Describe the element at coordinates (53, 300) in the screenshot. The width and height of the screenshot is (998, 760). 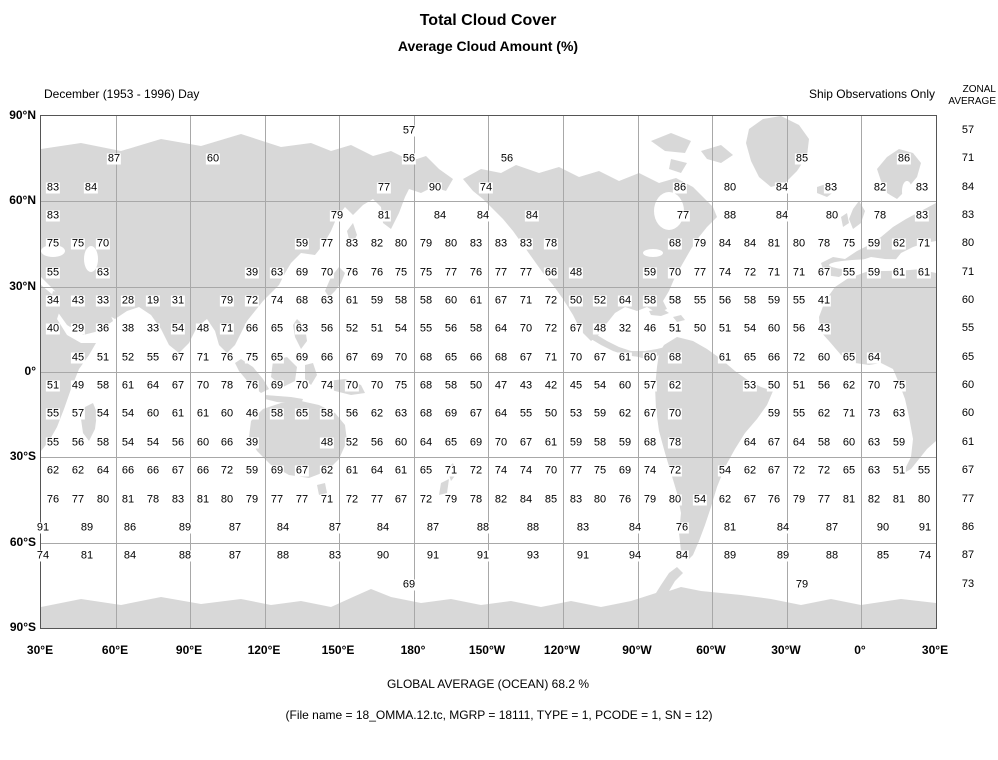
I see `cloud-amount-value: 34` at that location.